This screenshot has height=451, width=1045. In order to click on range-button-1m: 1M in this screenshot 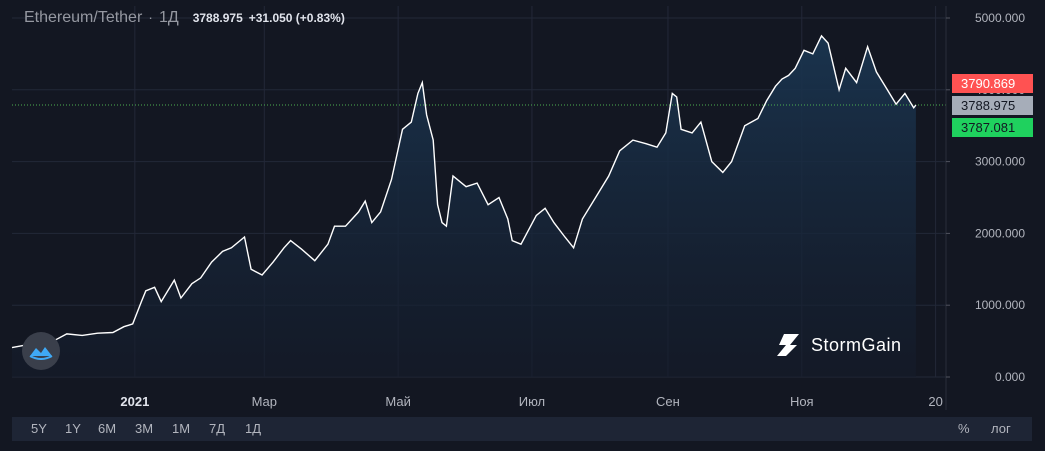, I will do `click(181, 428)`.